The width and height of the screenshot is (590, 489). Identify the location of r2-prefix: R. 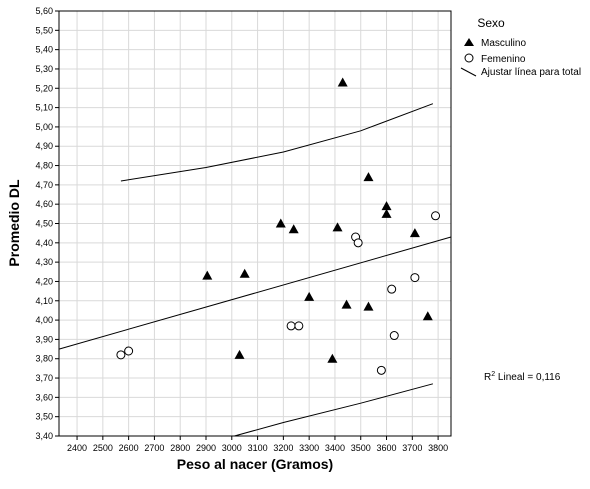
(487, 377).